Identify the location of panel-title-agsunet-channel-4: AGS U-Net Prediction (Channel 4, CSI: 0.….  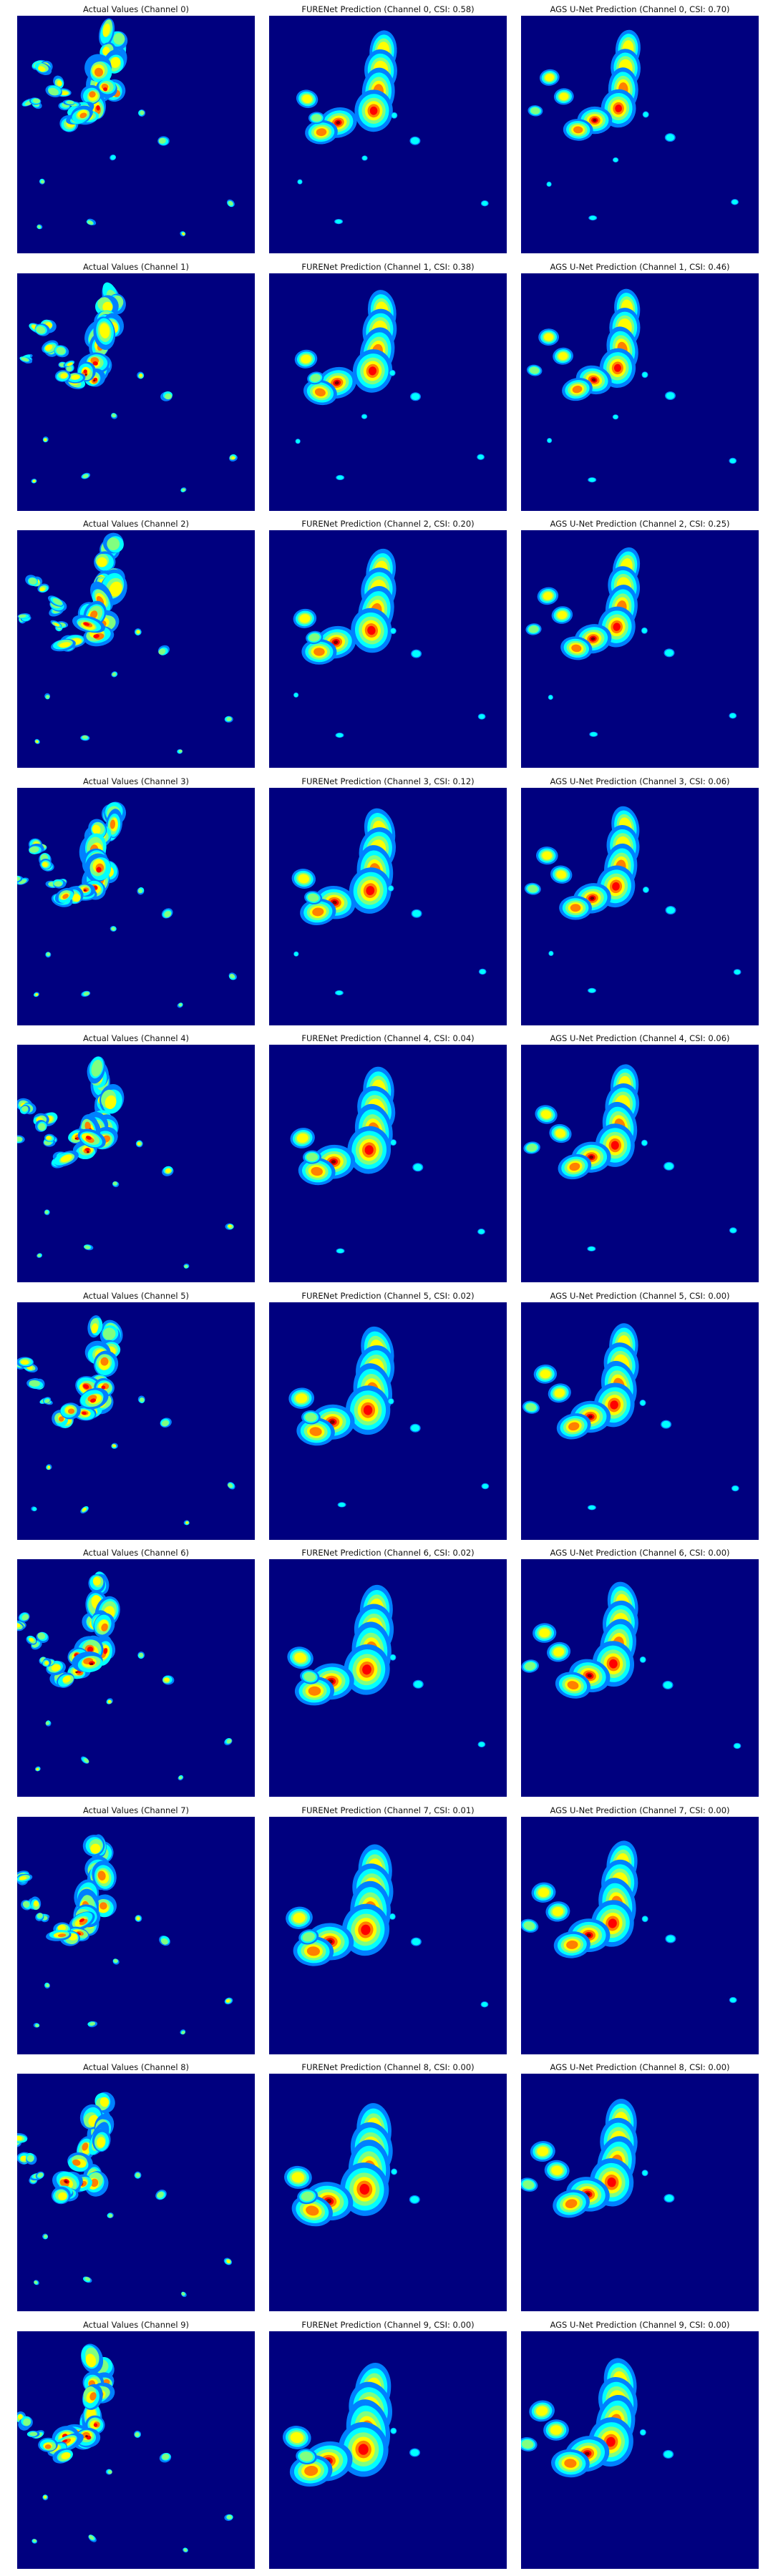
(640, 1038).